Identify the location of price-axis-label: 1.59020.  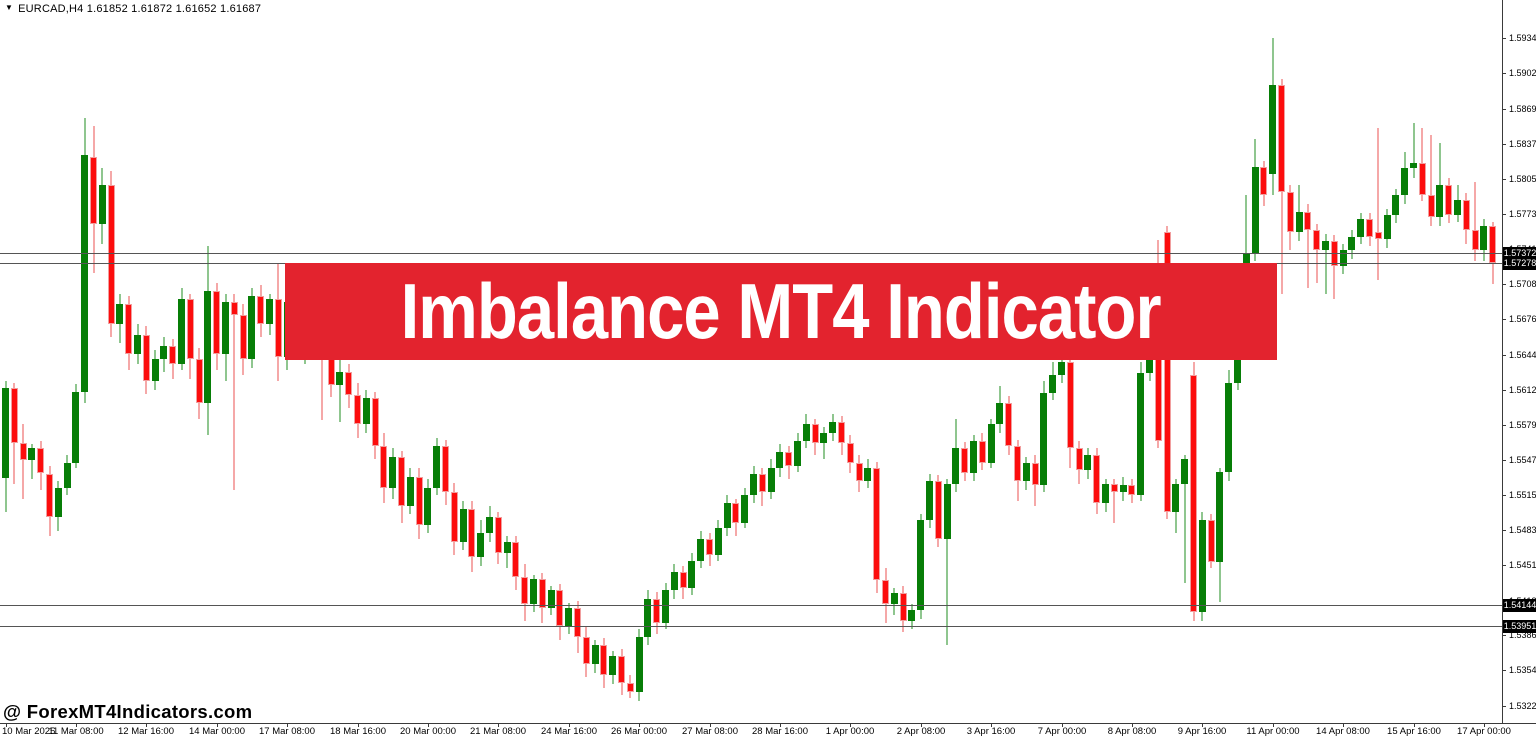
(1522, 73).